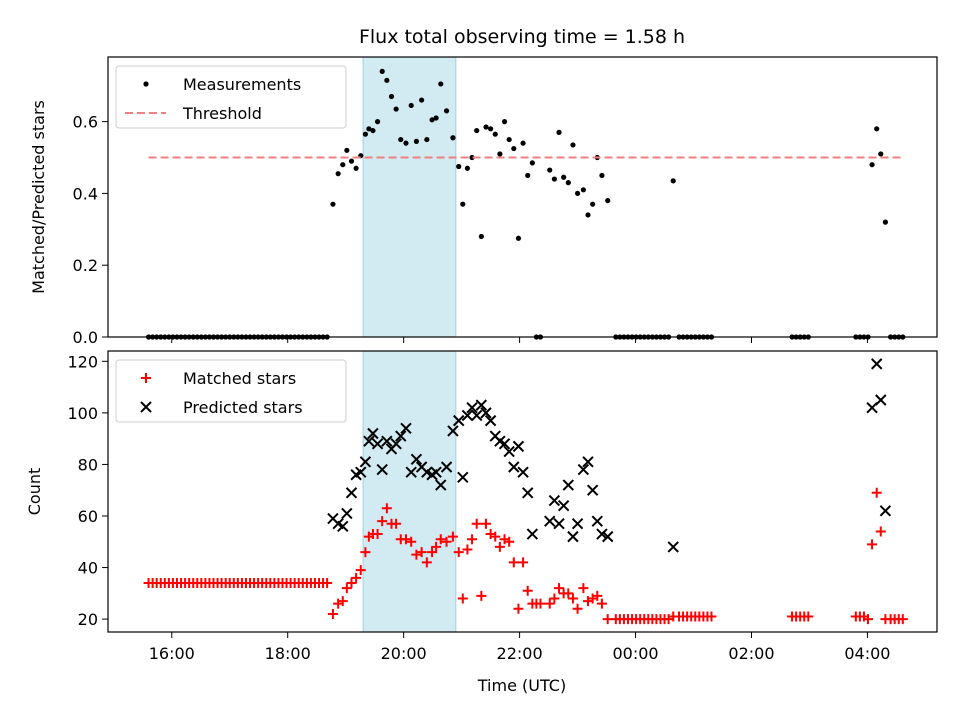 Image resolution: width=960 pixels, height=720 pixels. Describe the element at coordinates (88, 464) in the screenshot. I see `y-tick-label: 80` at that location.